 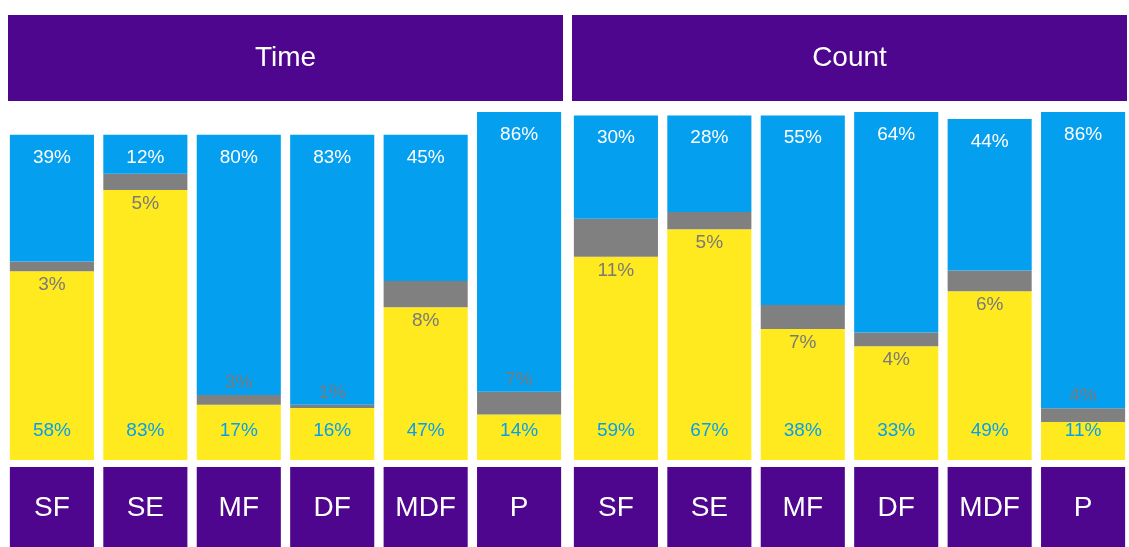 What do you see at coordinates (616, 137) in the screenshot?
I see `data-label: 30%` at bounding box center [616, 137].